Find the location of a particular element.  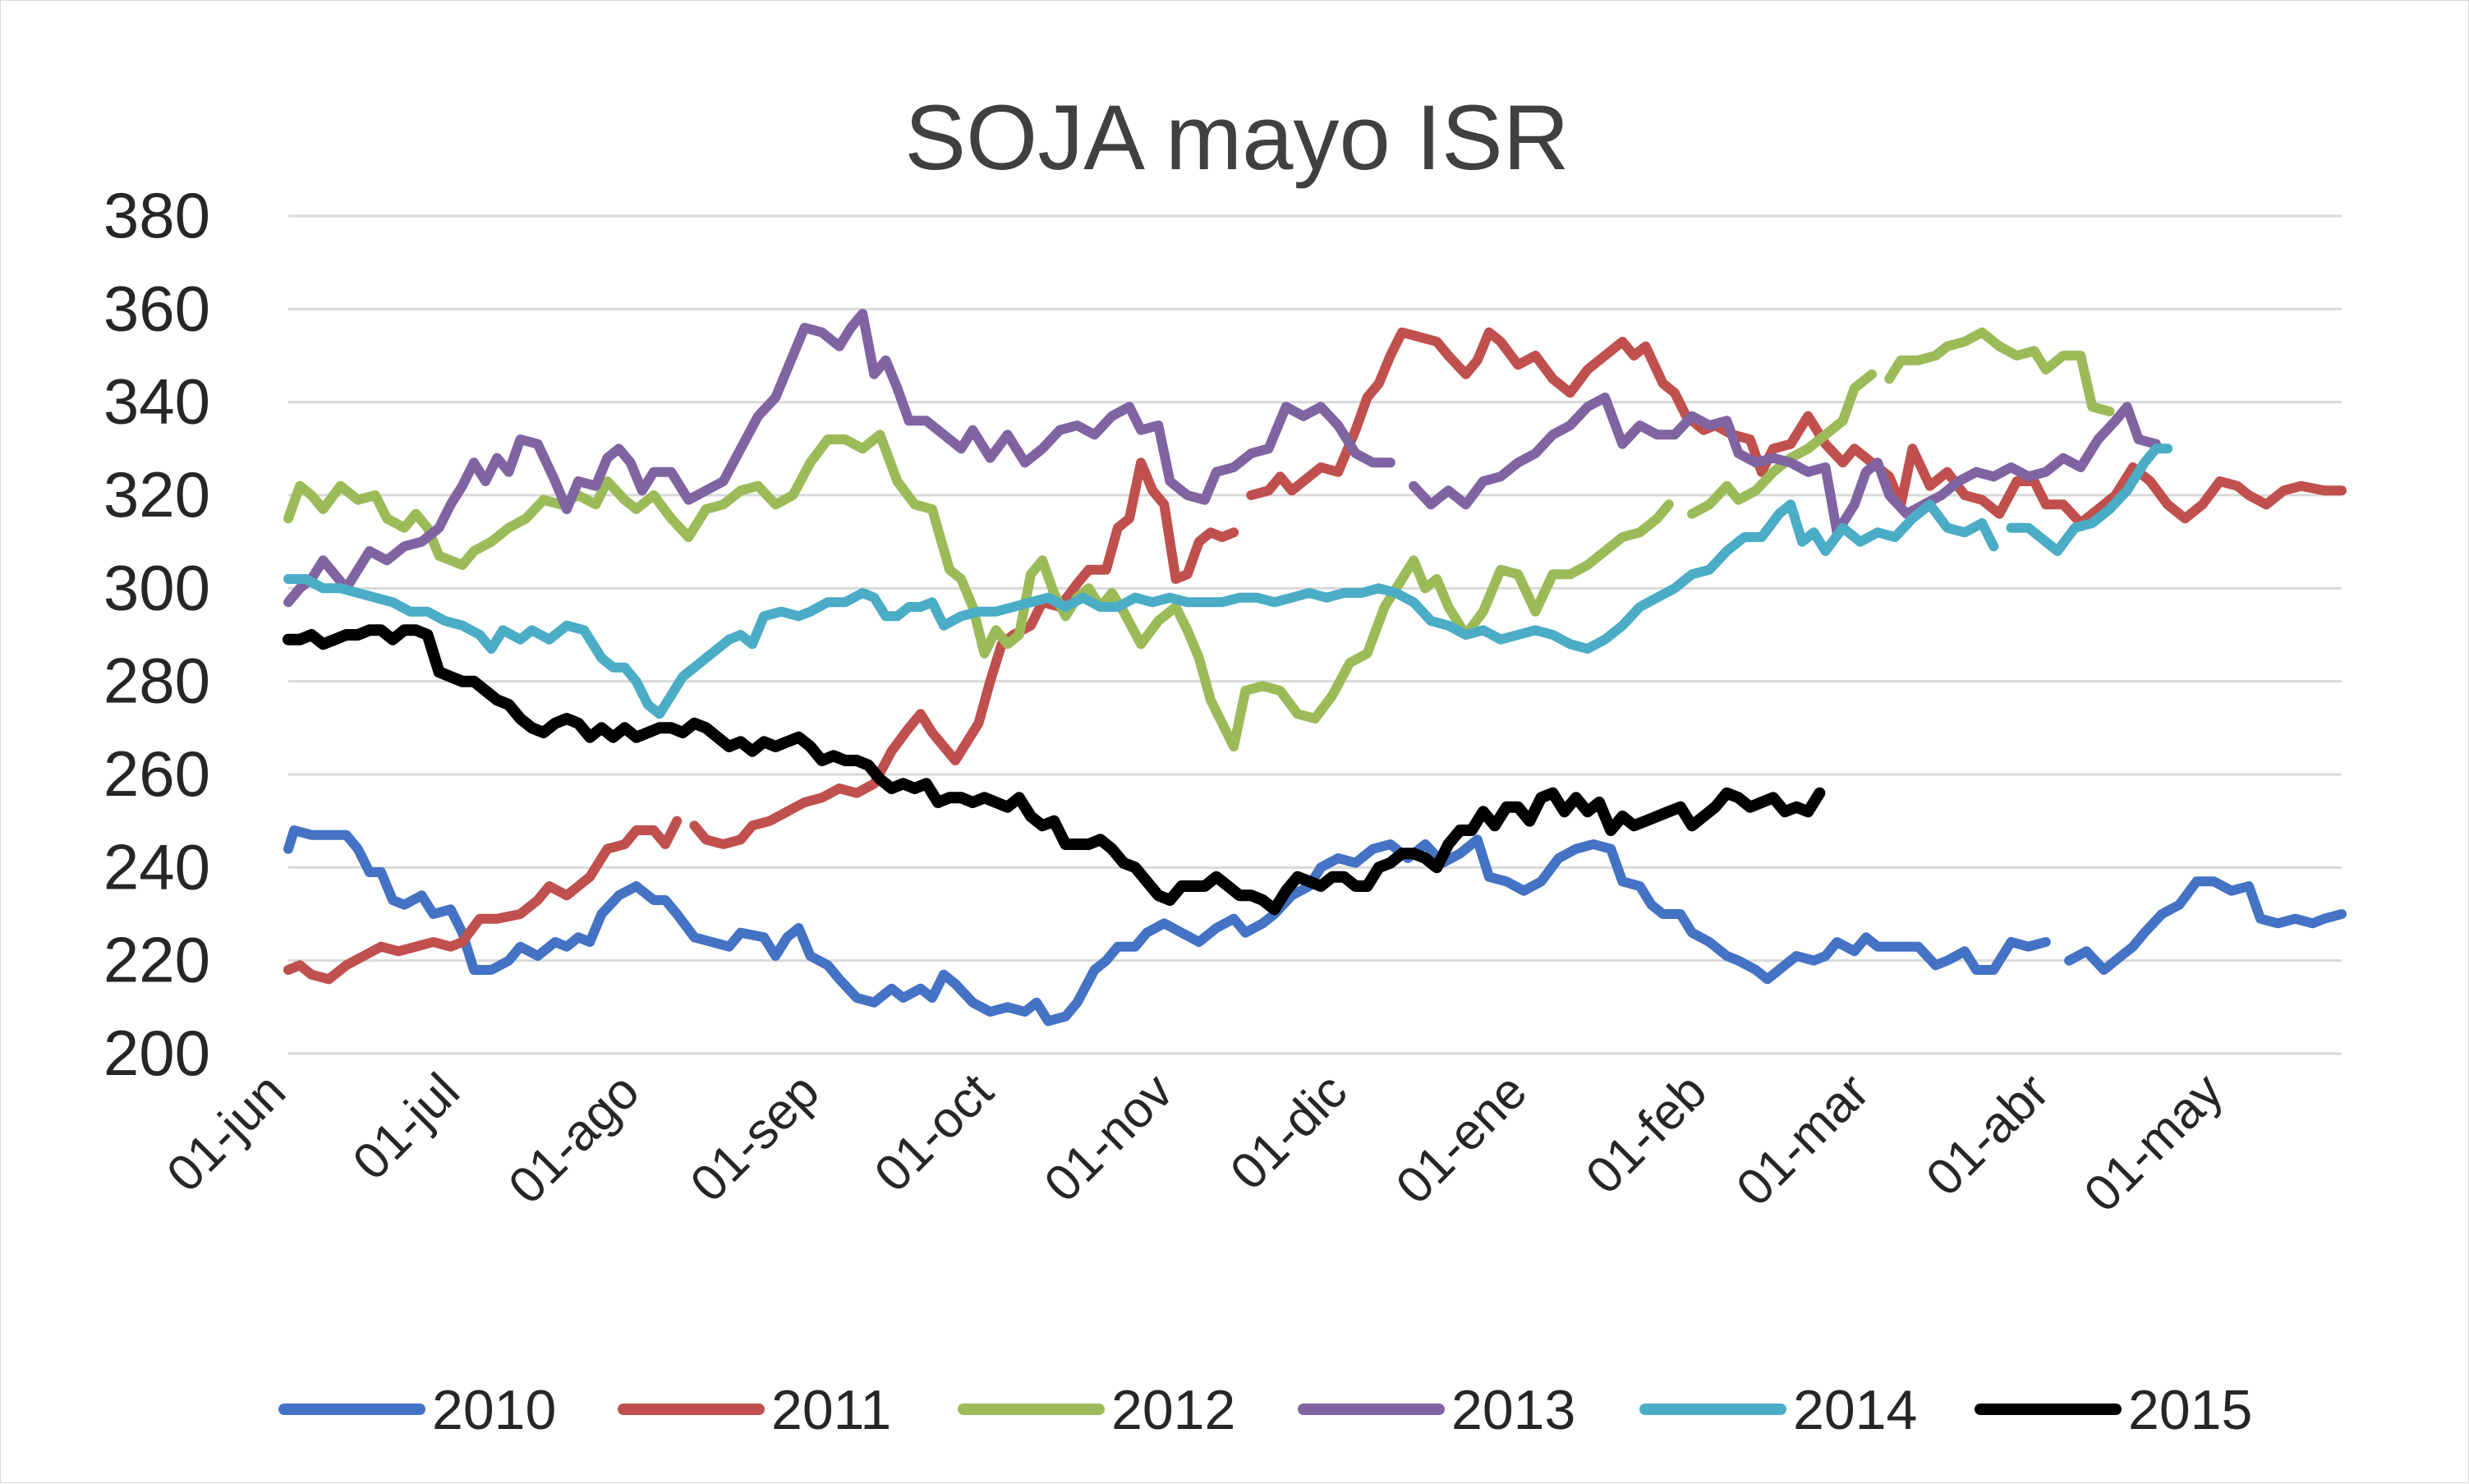

x-tick-label: 01-sep is located at coordinates (755, 1138).